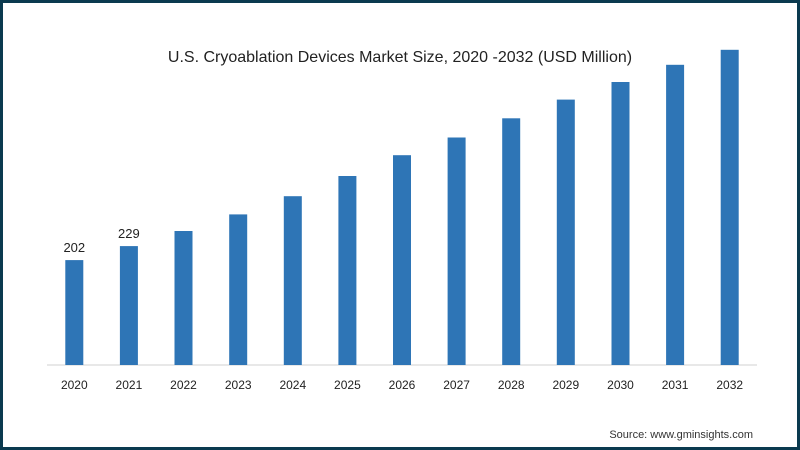 The image size is (800, 450). I want to click on bar-2021, so click(128, 305).